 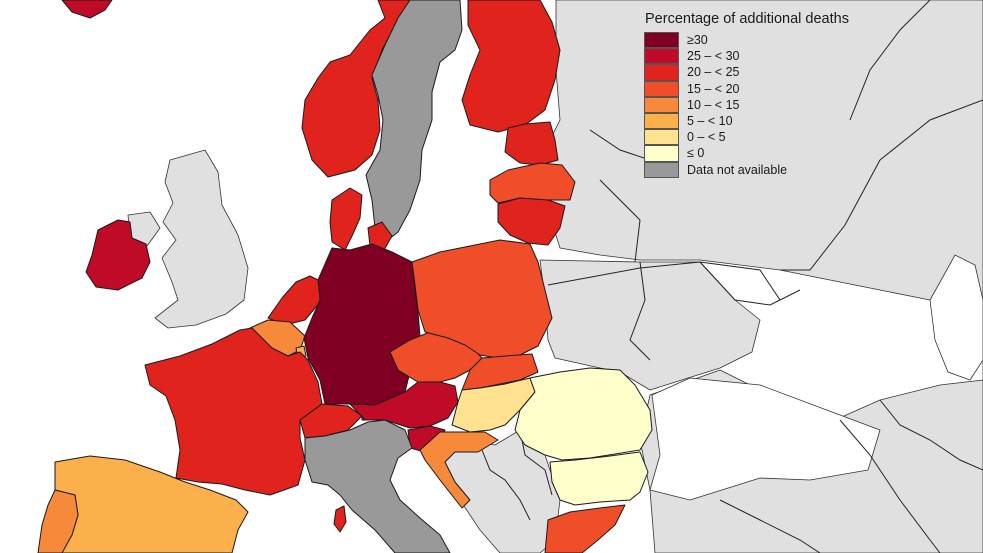 What do you see at coordinates (713, 72) in the screenshot?
I see `legend-label: 20 – < 25` at bounding box center [713, 72].